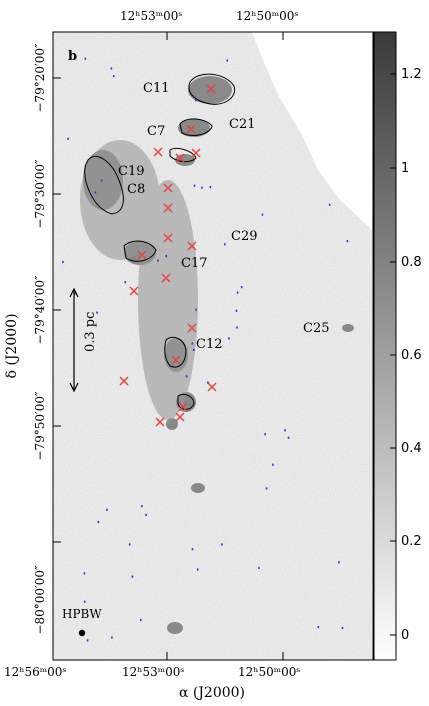 The height and width of the screenshot is (706, 429). I want to click on x-axis-label: α (J2000), so click(212, 693).